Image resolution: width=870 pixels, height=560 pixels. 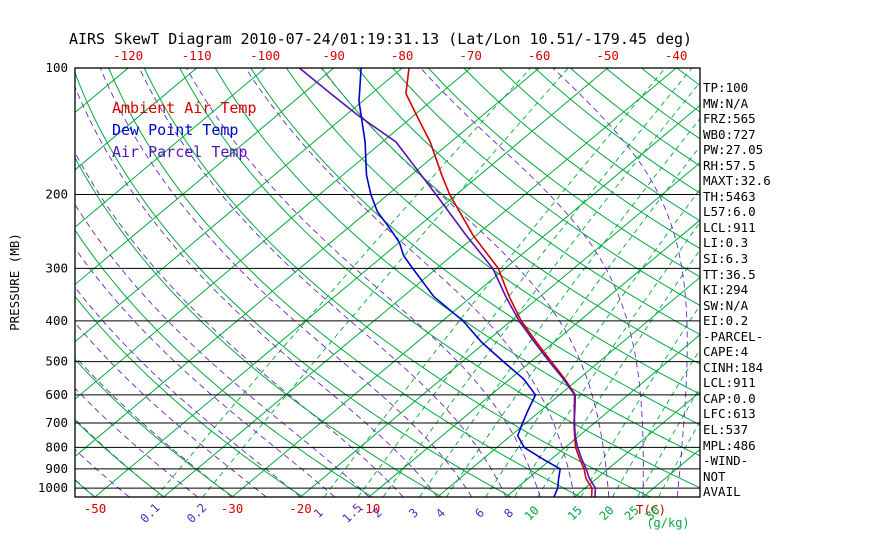 I want to click on bottom-temp-tick-label: -30, so click(x=232, y=508).